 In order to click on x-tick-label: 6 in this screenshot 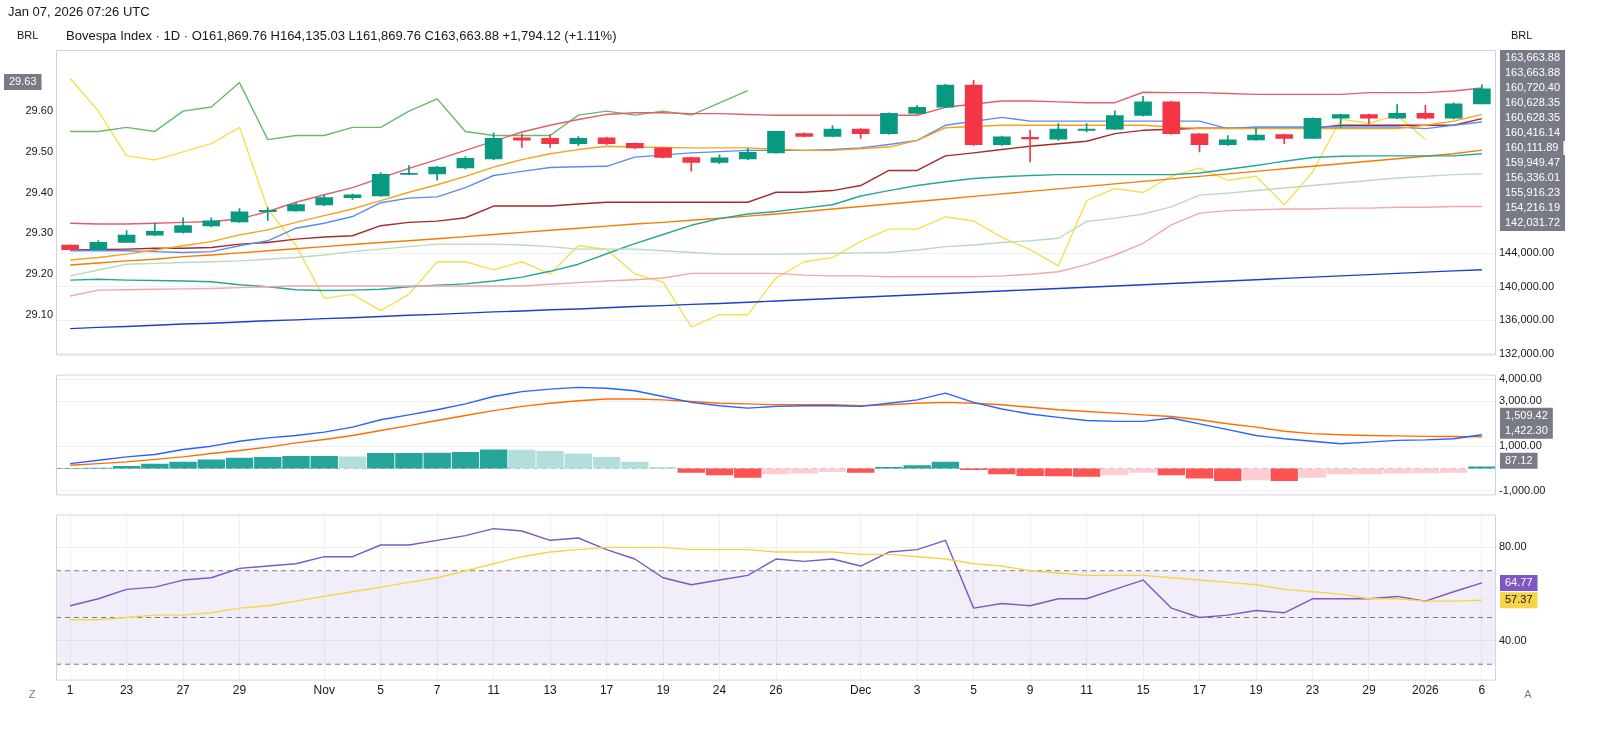, I will do `click(1482, 690)`.